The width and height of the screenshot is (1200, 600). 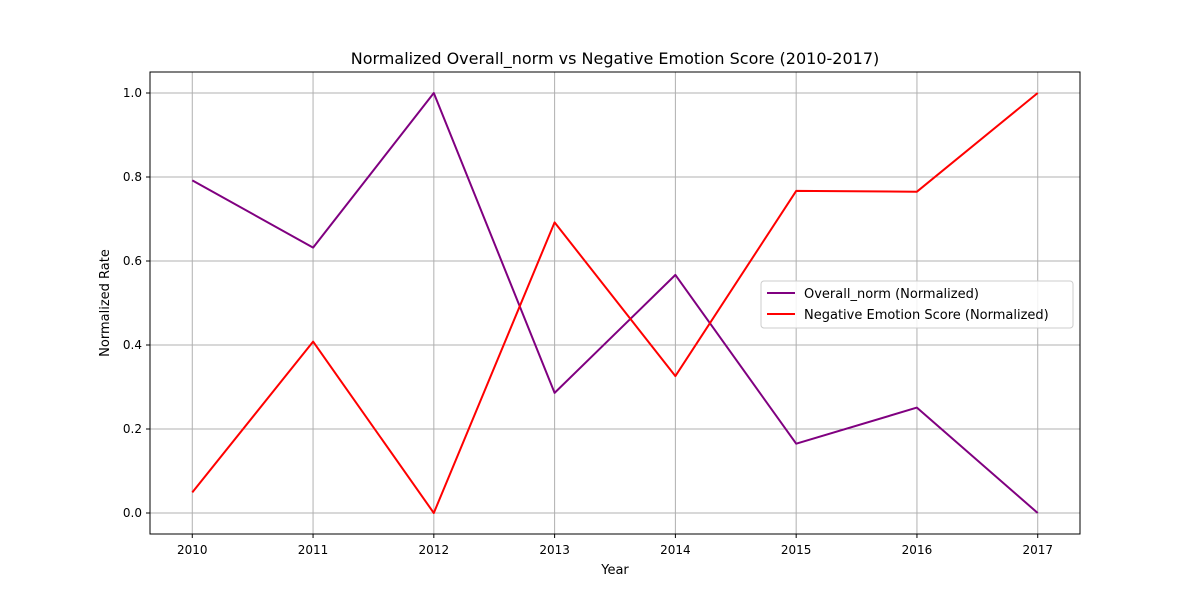 What do you see at coordinates (132, 177) in the screenshot?
I see `y-tick-label: 0.8` at bounding box center [132, 177].